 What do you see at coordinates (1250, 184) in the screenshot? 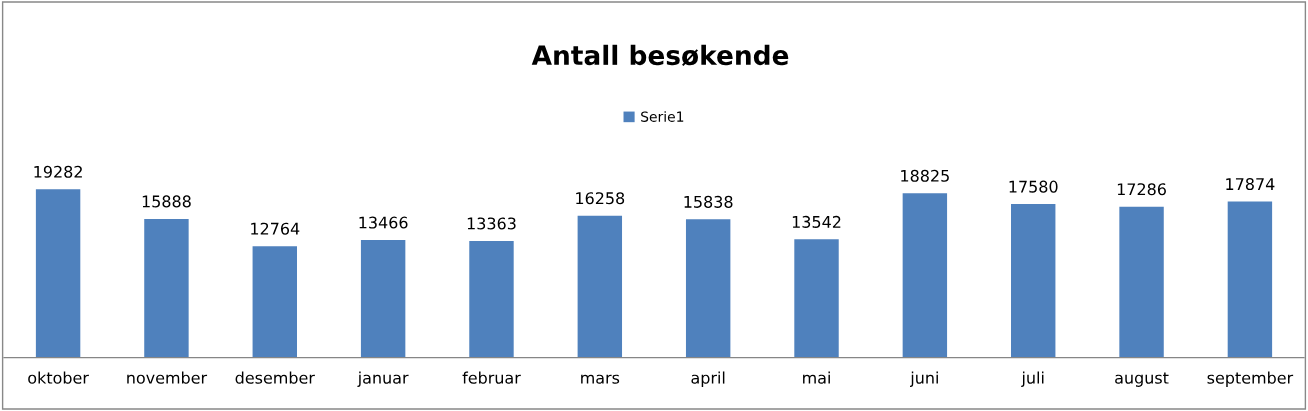
I see `data-label: 17874` at bounding box center [1250, 184].